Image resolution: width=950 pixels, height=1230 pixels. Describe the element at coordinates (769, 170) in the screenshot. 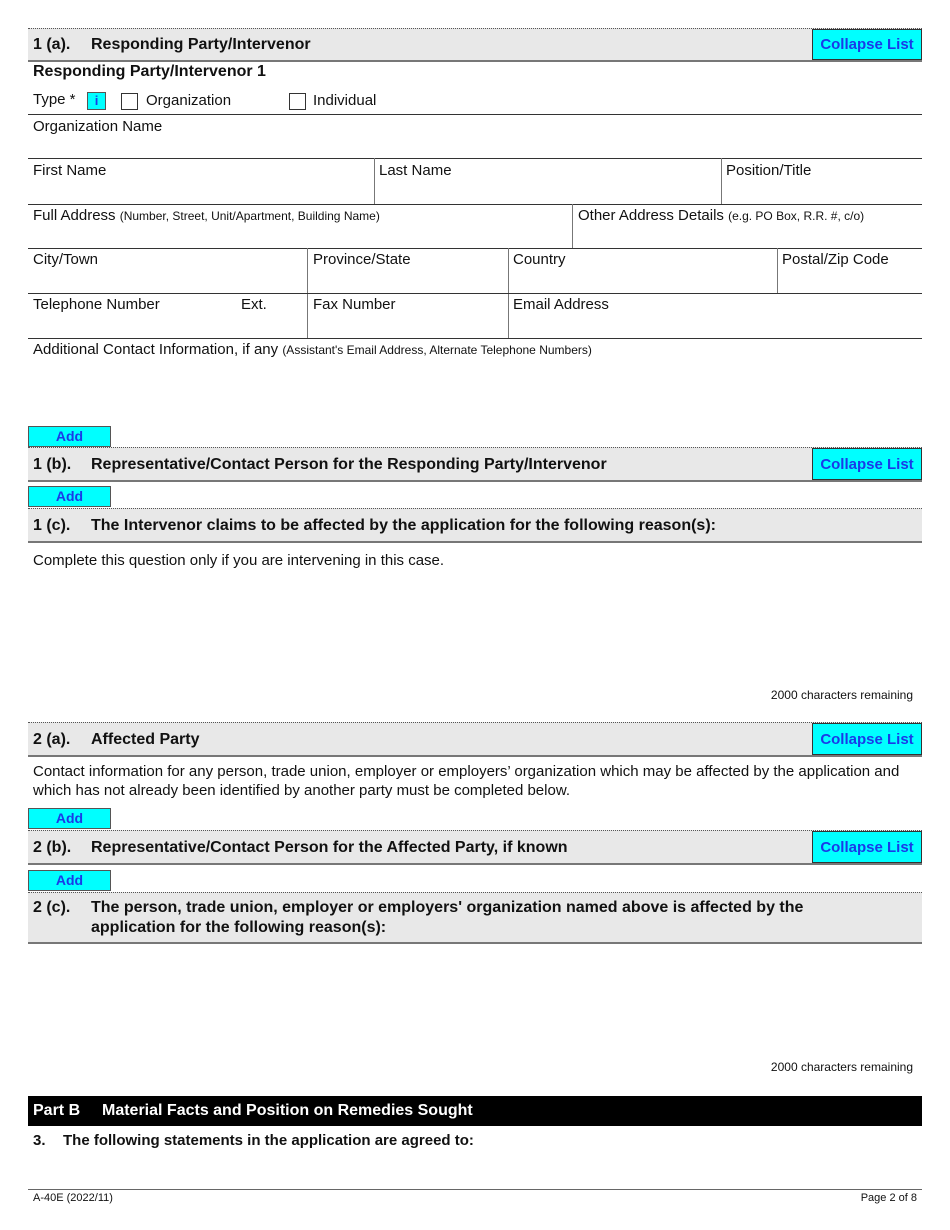

I see `position-title-field: Position/Title` at that location.